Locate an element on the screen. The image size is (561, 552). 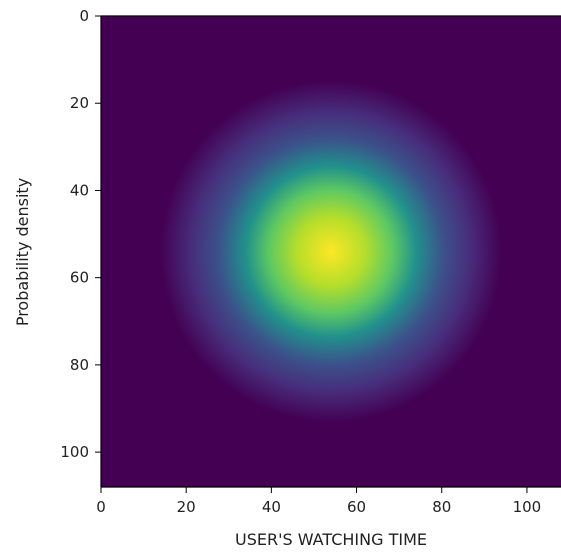
x-tick-label: 0 is located at coordinates (101, 507).